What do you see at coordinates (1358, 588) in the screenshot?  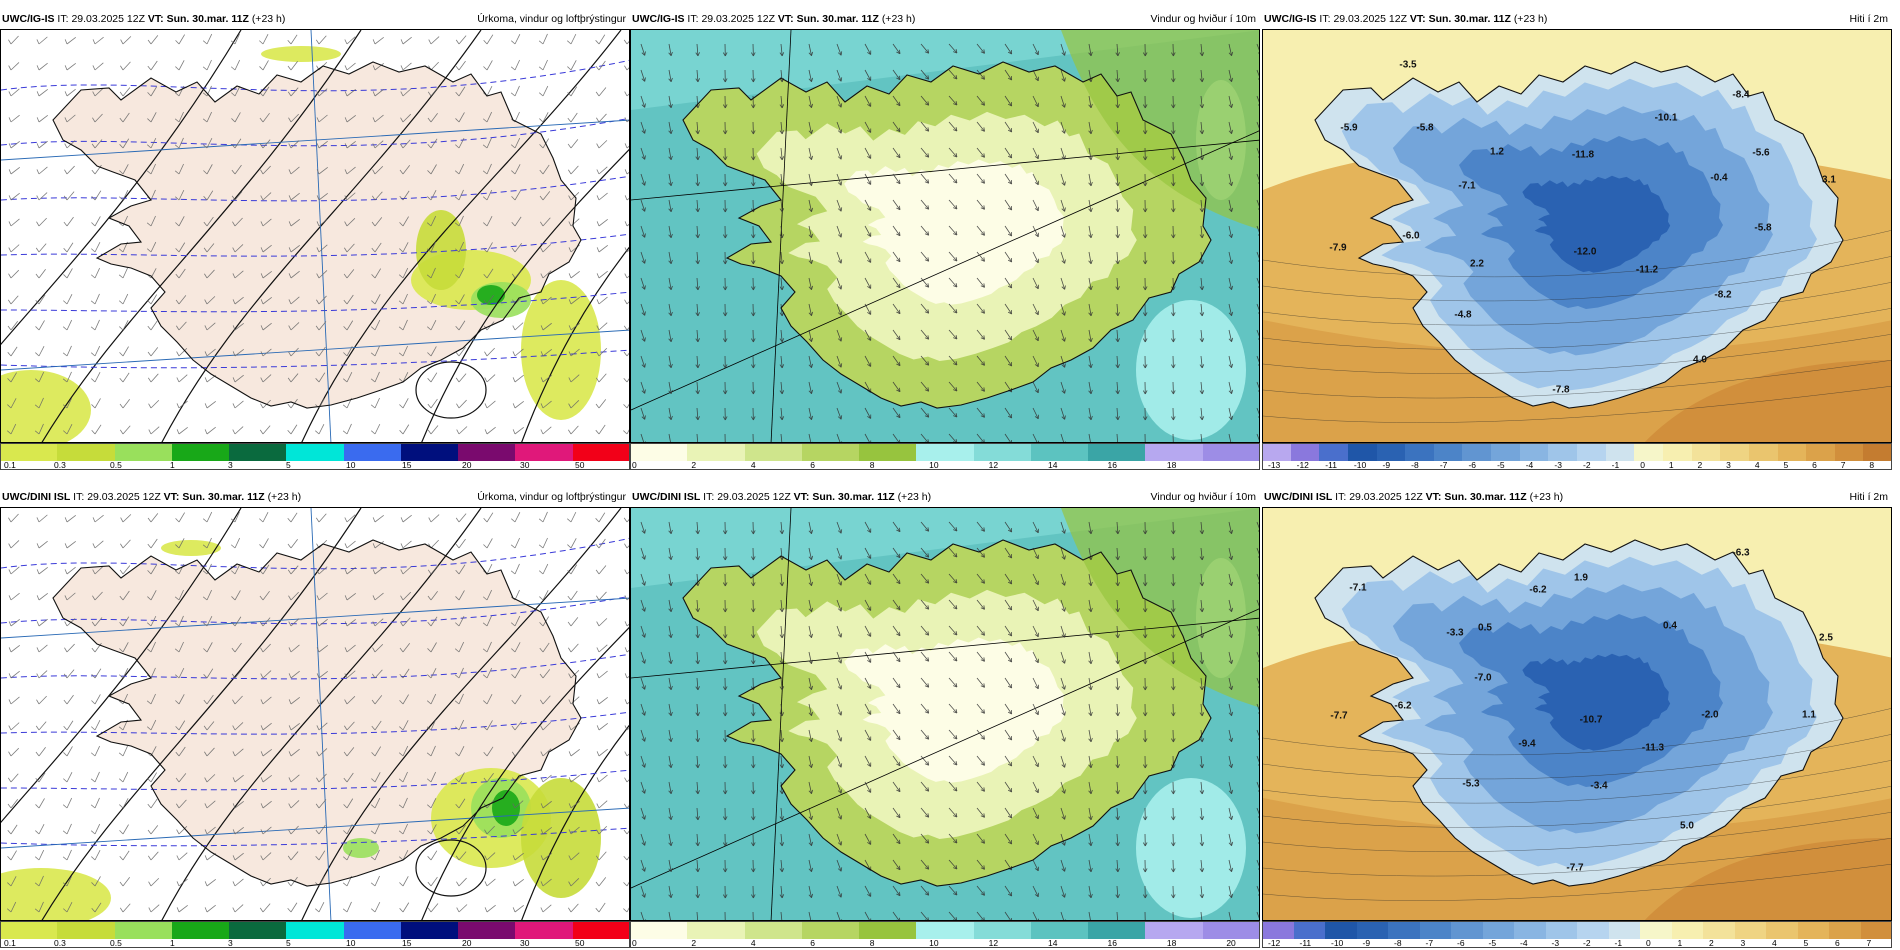 I see `temperature-label: -7.1` at bounding box center [1358, 588].